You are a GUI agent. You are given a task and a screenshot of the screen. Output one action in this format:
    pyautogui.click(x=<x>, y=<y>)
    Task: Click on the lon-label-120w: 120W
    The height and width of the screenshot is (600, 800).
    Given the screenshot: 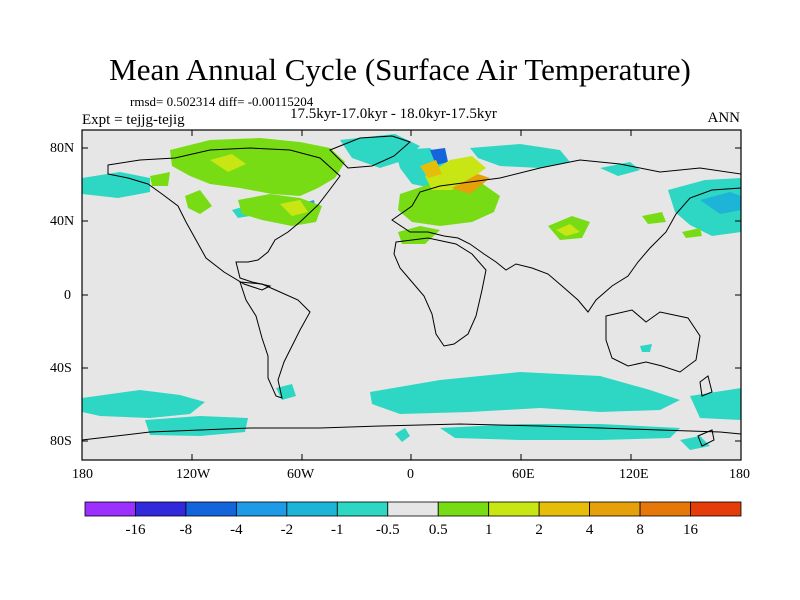 What is the action you would take?
    pyautogui.click(x=193, y=474)
    